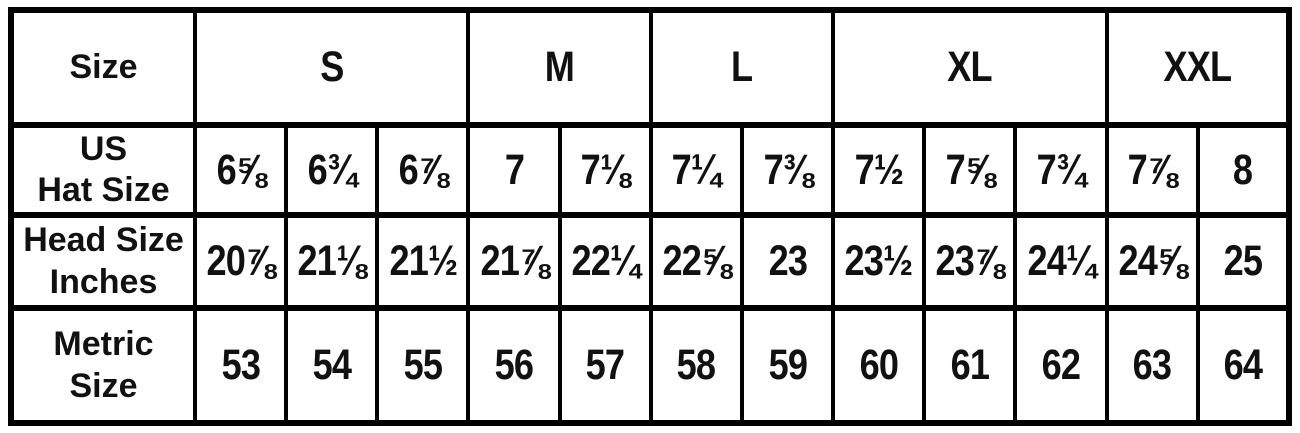  What do you see at coordinates (332, 365) in the screenshot?
I see `metric-size-cell: 54` at bounding box center [332, 365].